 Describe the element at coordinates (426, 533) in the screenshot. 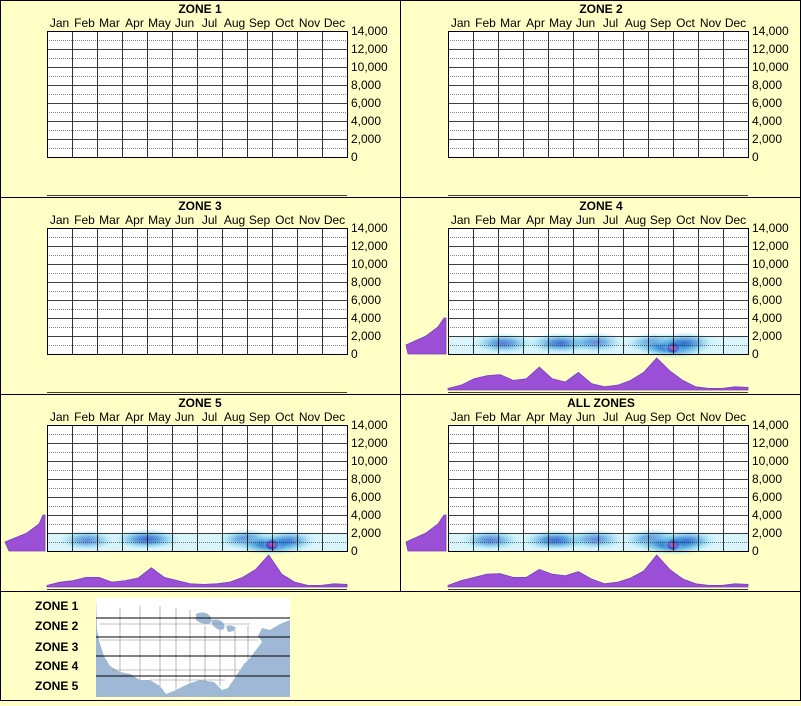

I see `elevation-profile-all-zones` at that location.